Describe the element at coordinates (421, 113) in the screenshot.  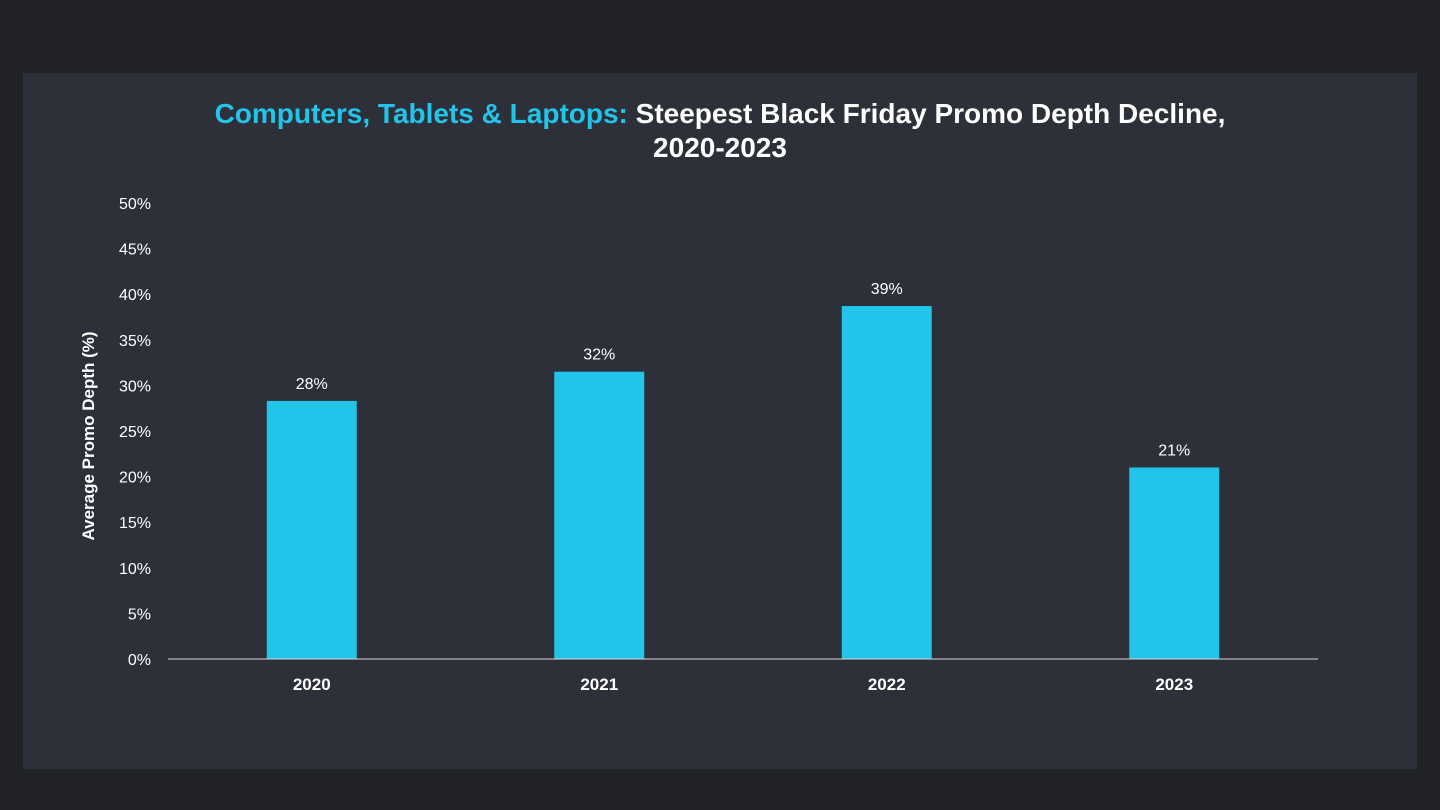
I see `title-highlight: Computers, Tablets & Laptops:` at that location.